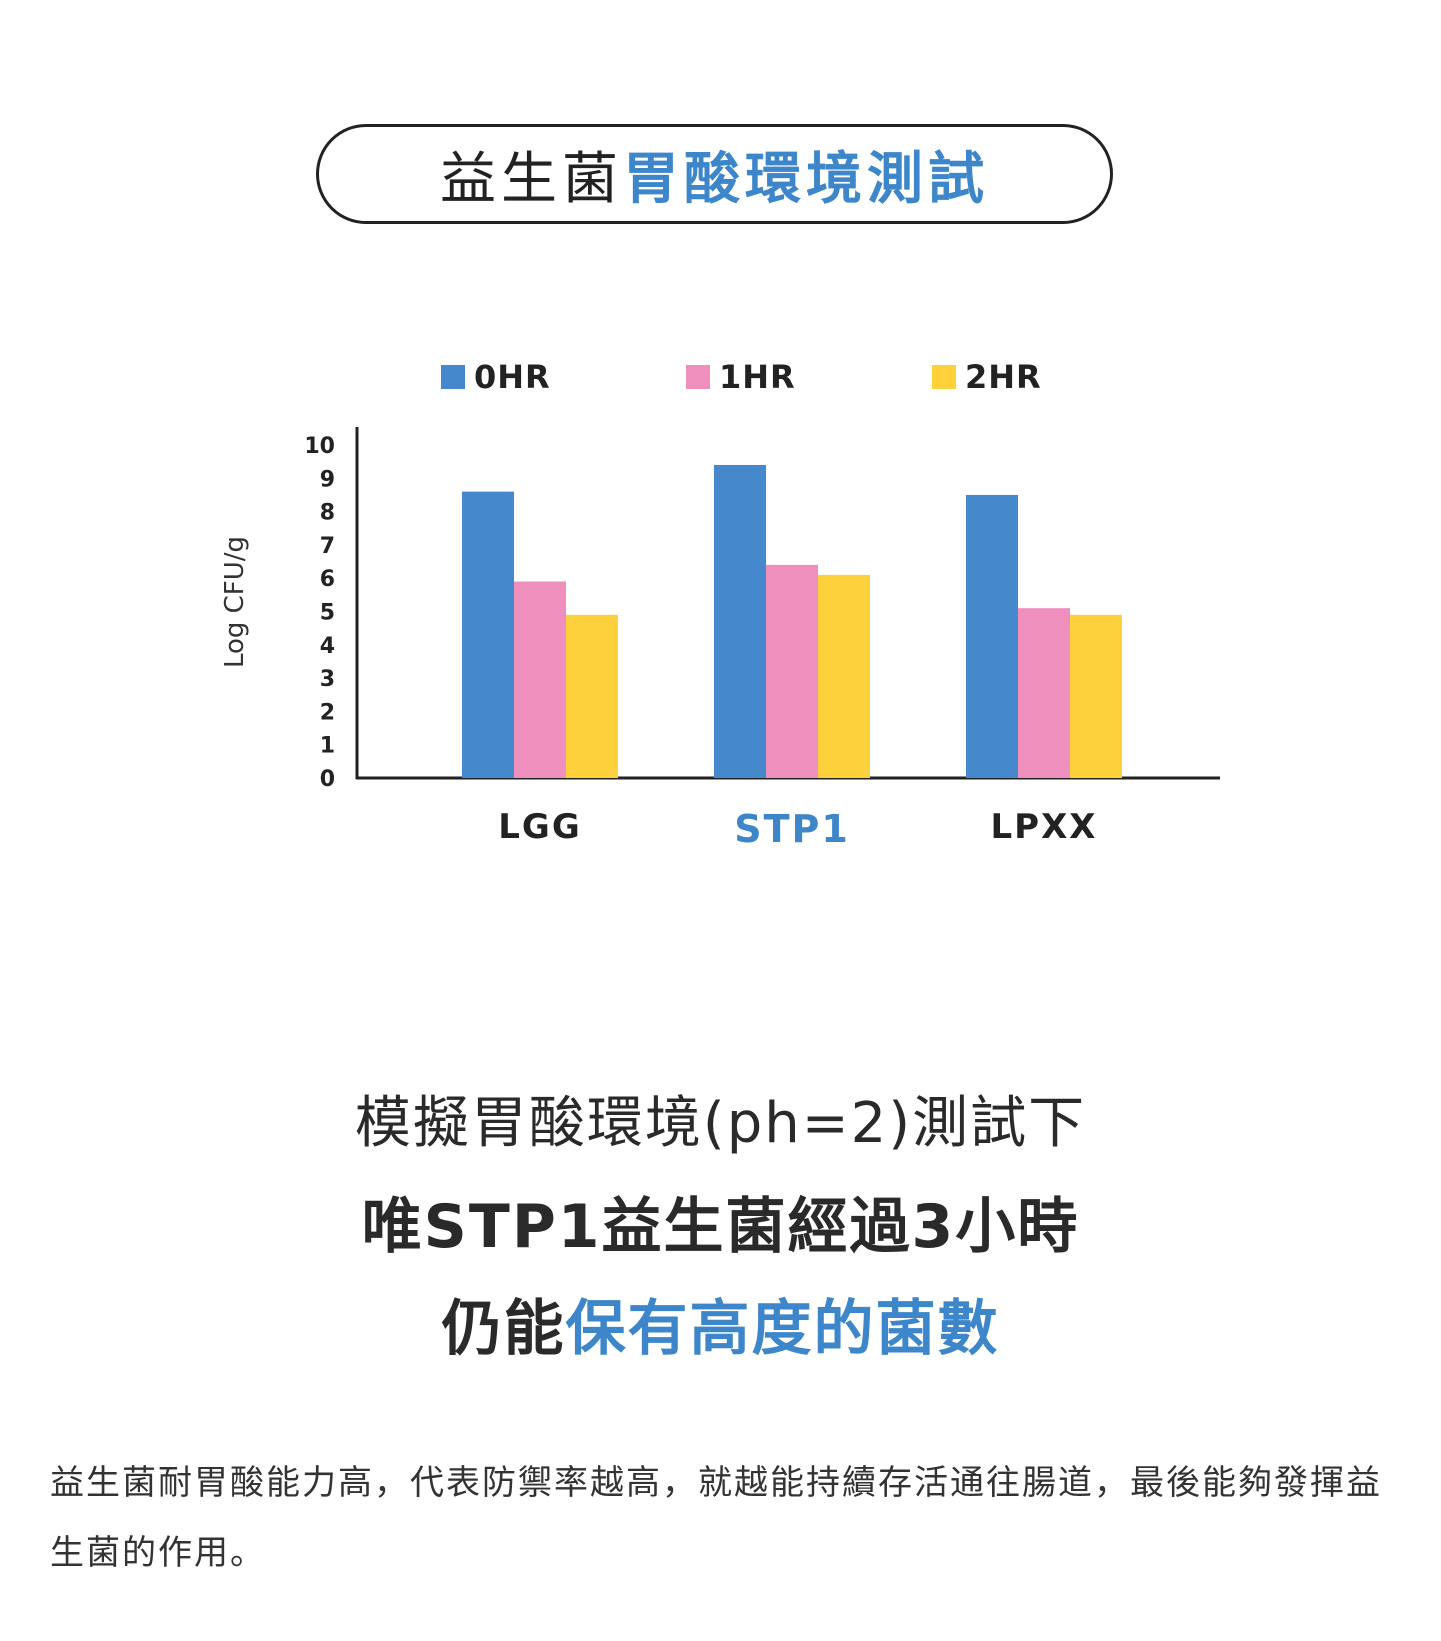 This screenshot has height=1641, width=1441. What do you see at coordinates (327, 513) in the screenshot?
I see `y-tick-label: 8` at bounding box center [327, 513].